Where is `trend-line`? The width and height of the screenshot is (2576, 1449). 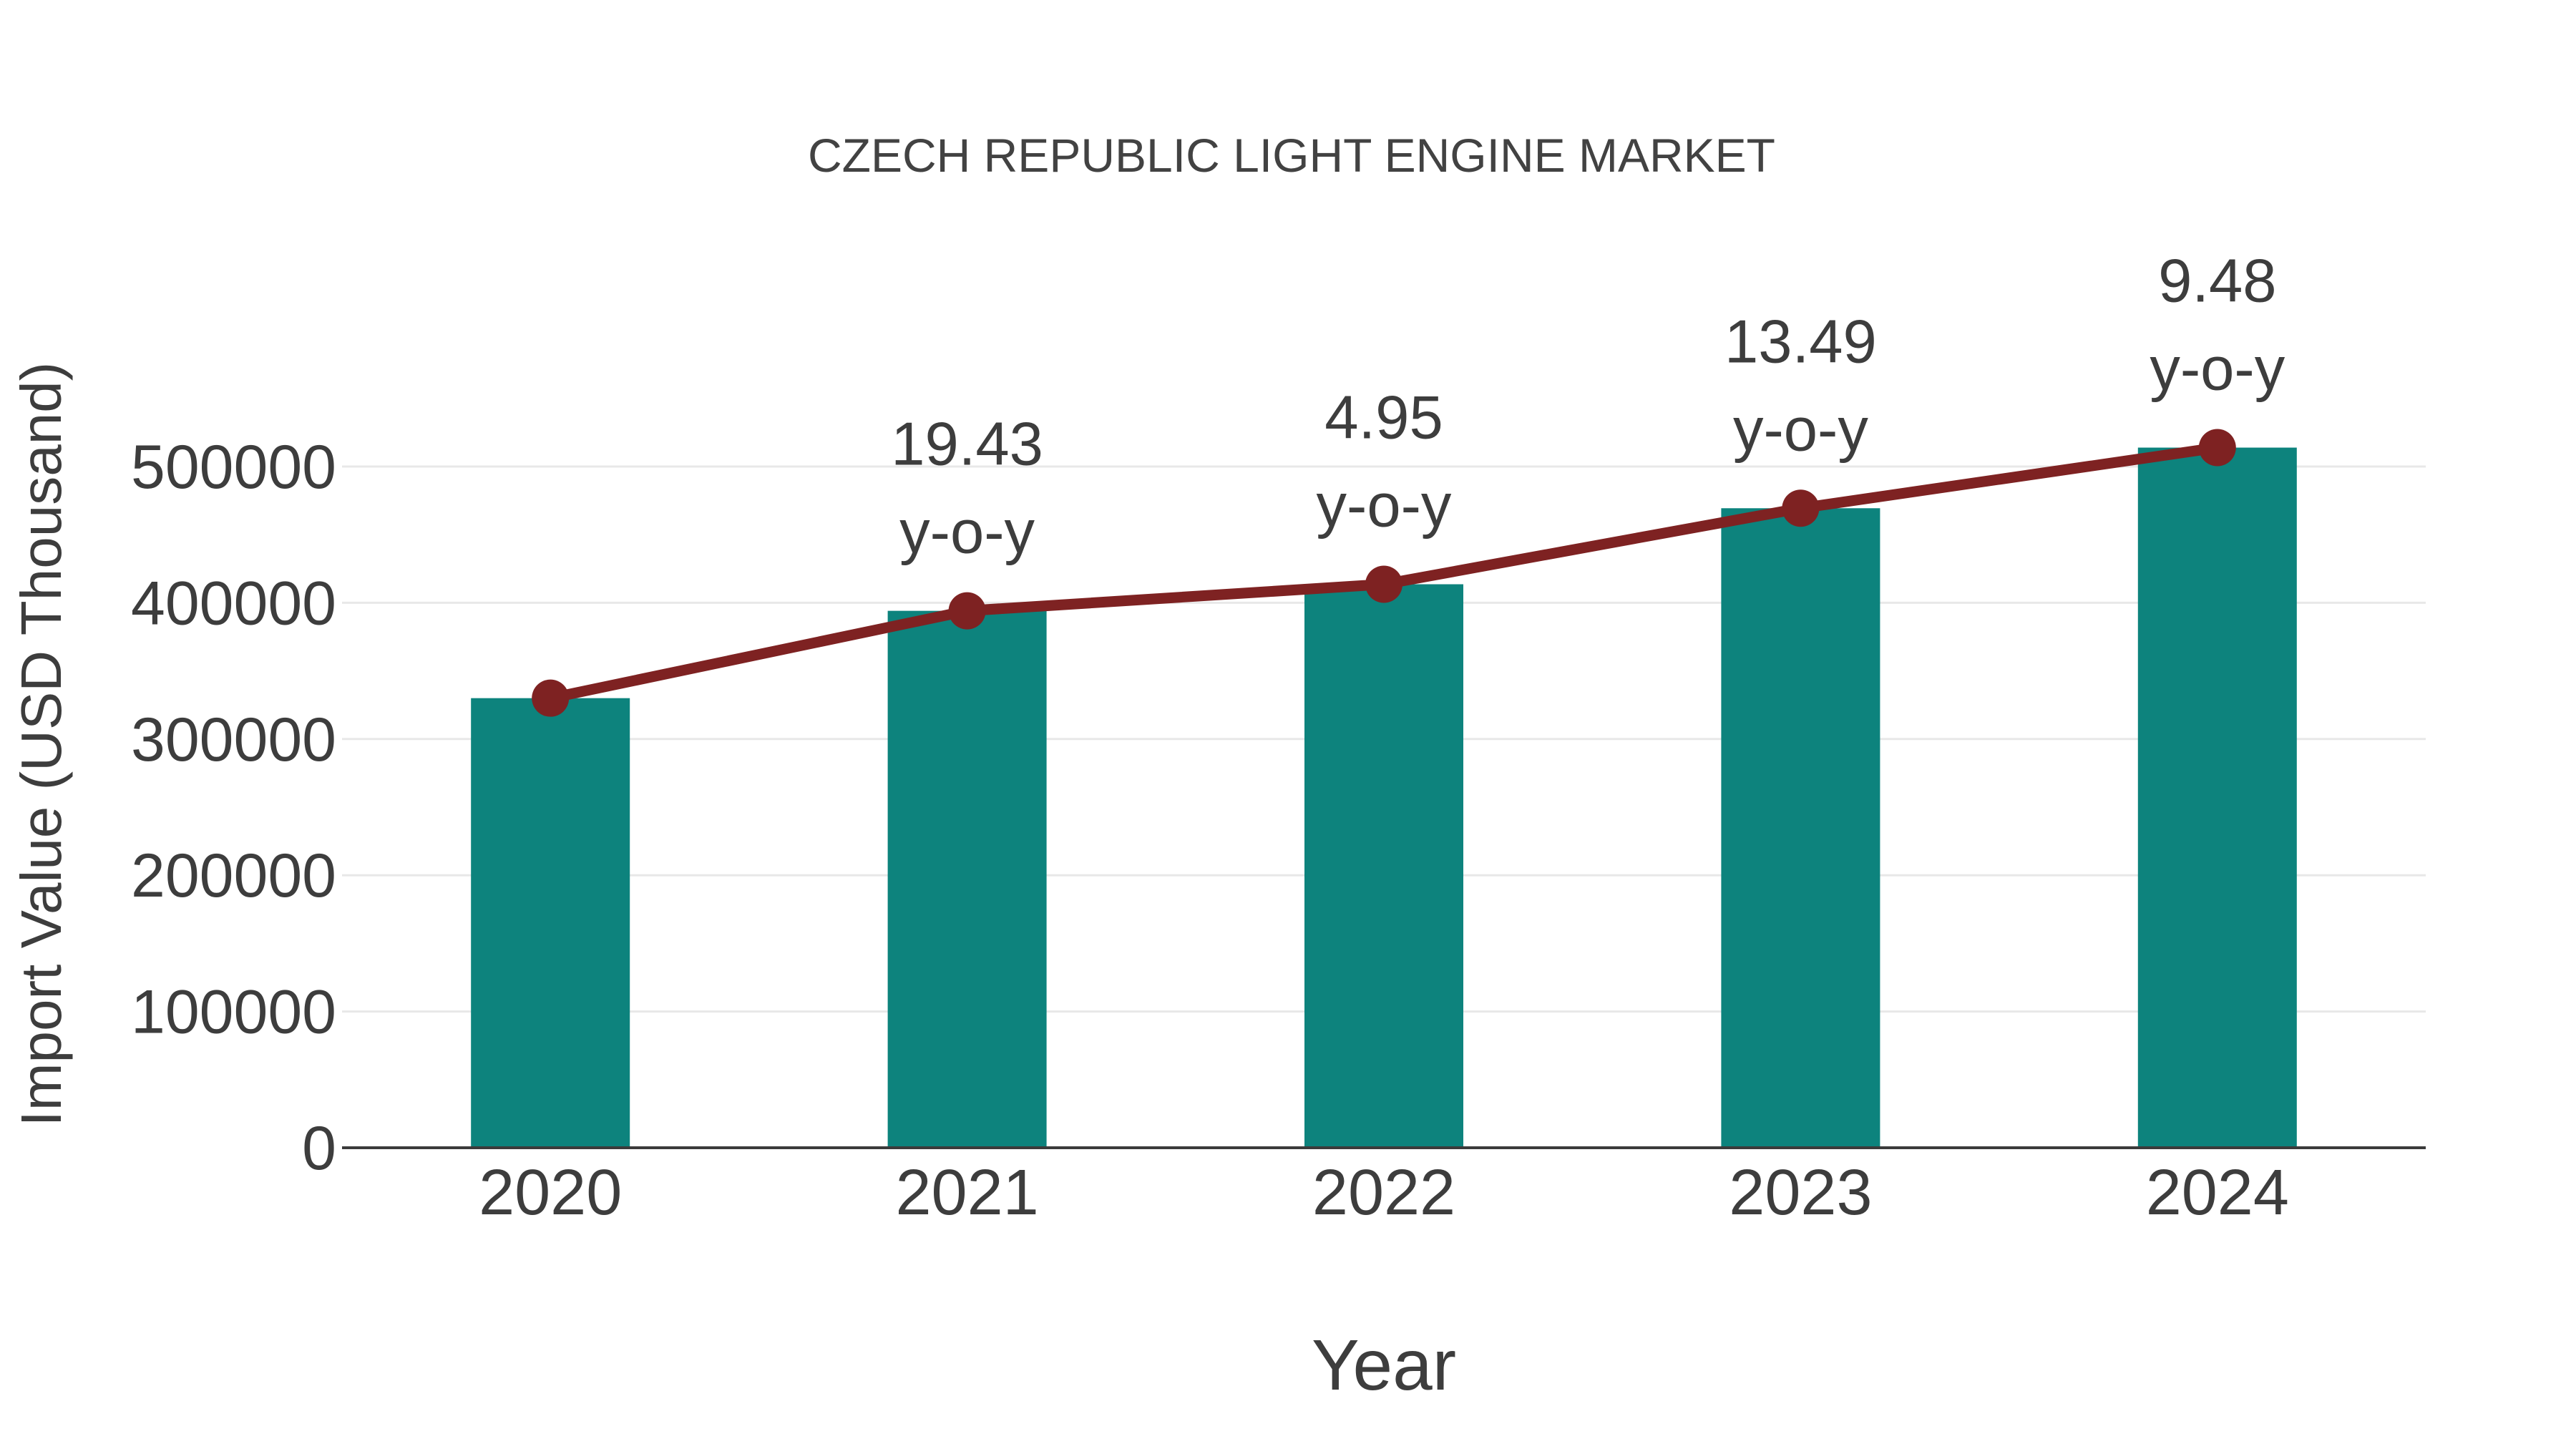
trend-line is located at coordinates (1384, 573).